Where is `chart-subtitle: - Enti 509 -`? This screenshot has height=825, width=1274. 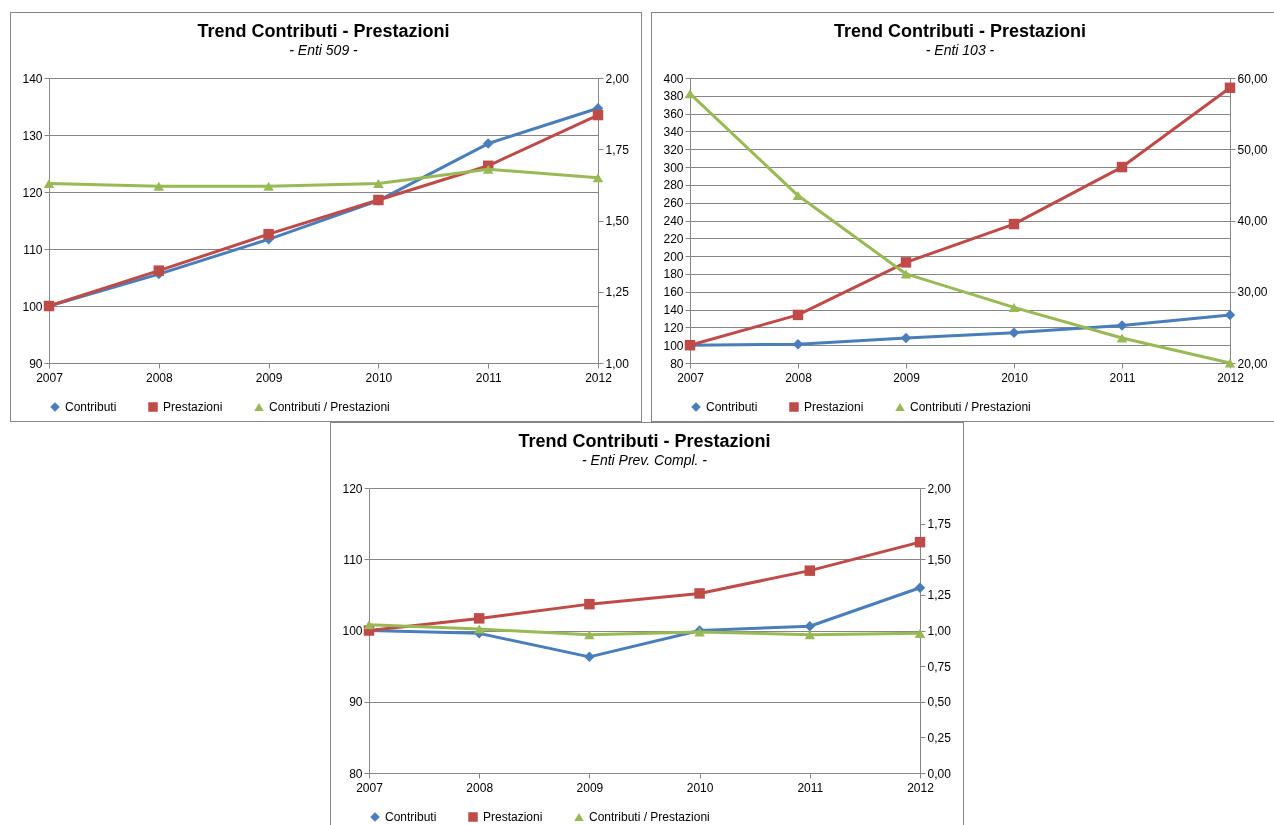
chart-subtitle: - Enti 509 - is located at coordinates (324, 50).